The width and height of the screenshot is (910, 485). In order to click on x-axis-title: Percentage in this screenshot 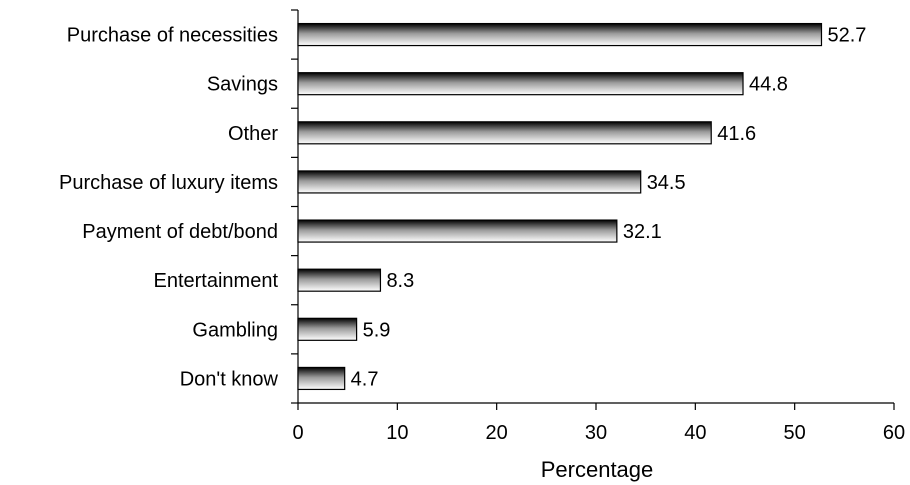, I will do `click(597, 469)`.